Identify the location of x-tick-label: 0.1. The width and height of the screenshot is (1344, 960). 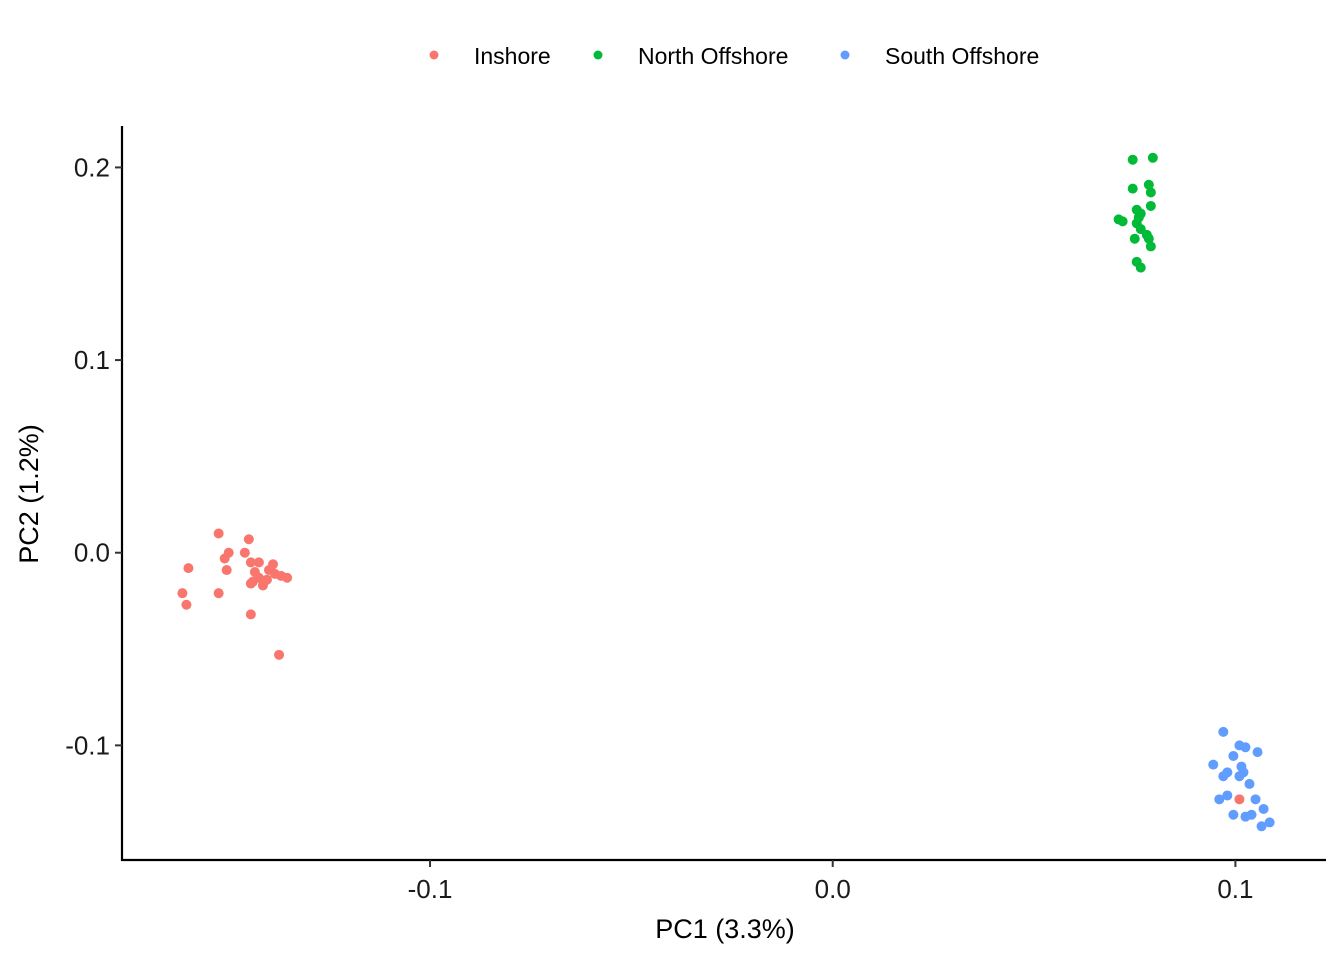
(1235, 889).